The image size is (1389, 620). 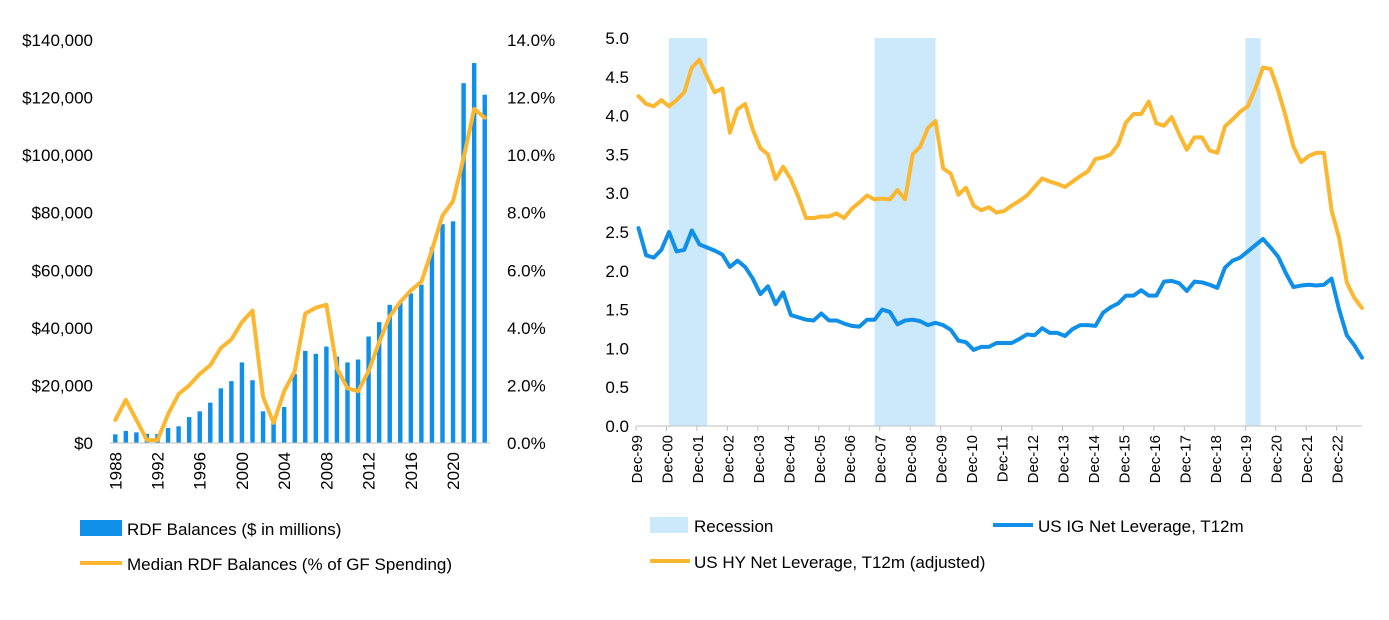 What do you see at coordinates (526, 213) in the screenshot?
I see `right-y-tick-label: 8.0%` at bounding box center [526, 213].